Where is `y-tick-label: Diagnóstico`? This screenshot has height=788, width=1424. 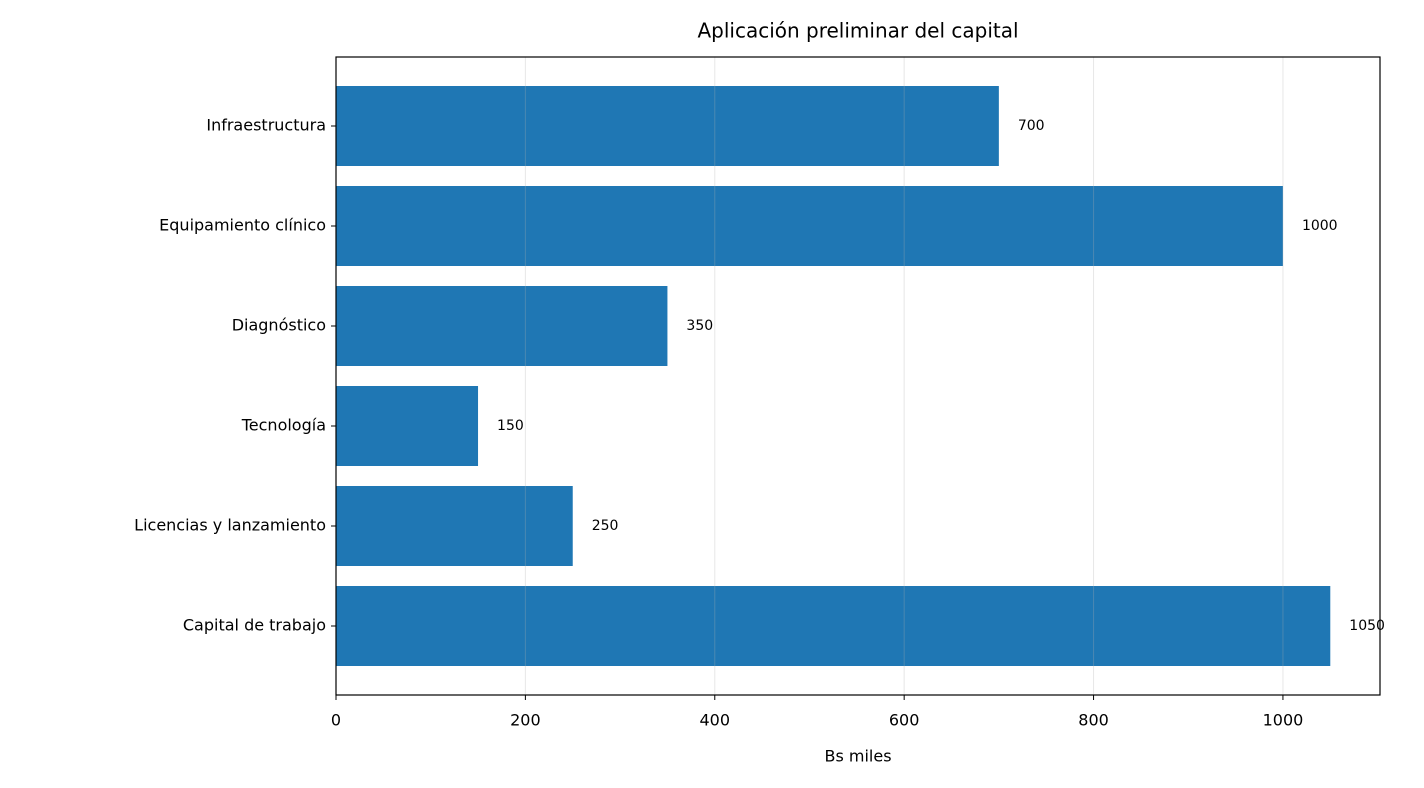 y-tick-label: Diagnóstico is located at coordinates (279, 325).